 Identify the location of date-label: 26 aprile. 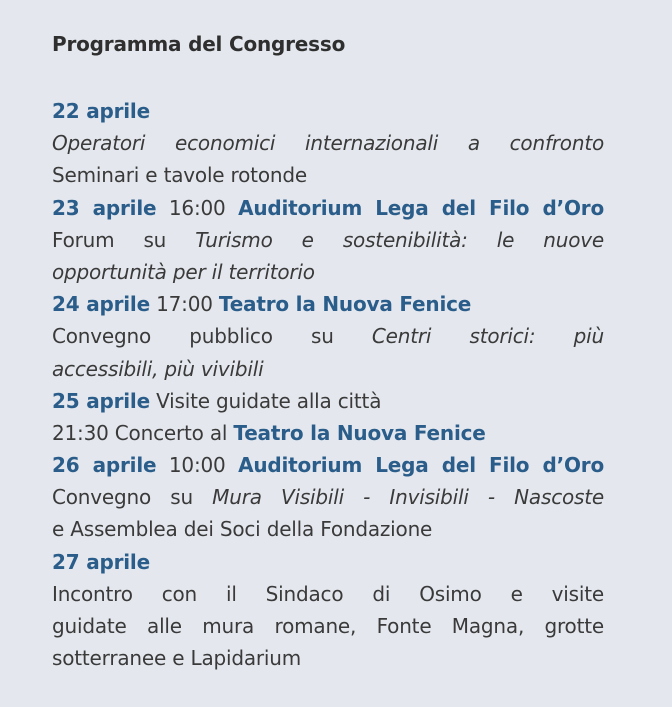
(104, 465).